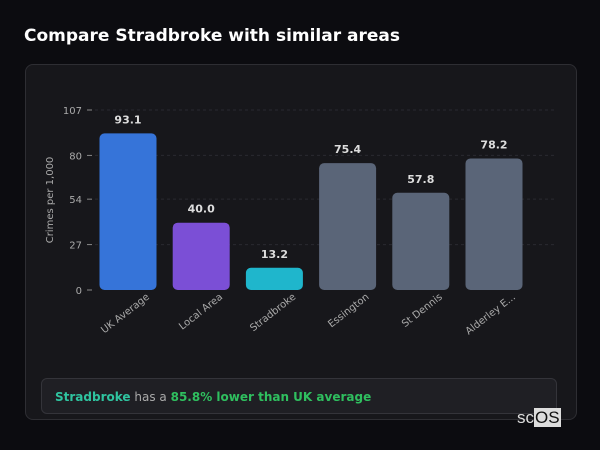 This screenshot has height=450, width=600. What do you see at coordinates (201, 209) in the screenshot?
I see `data-label: 40.0` at bounding box center [201, 209].